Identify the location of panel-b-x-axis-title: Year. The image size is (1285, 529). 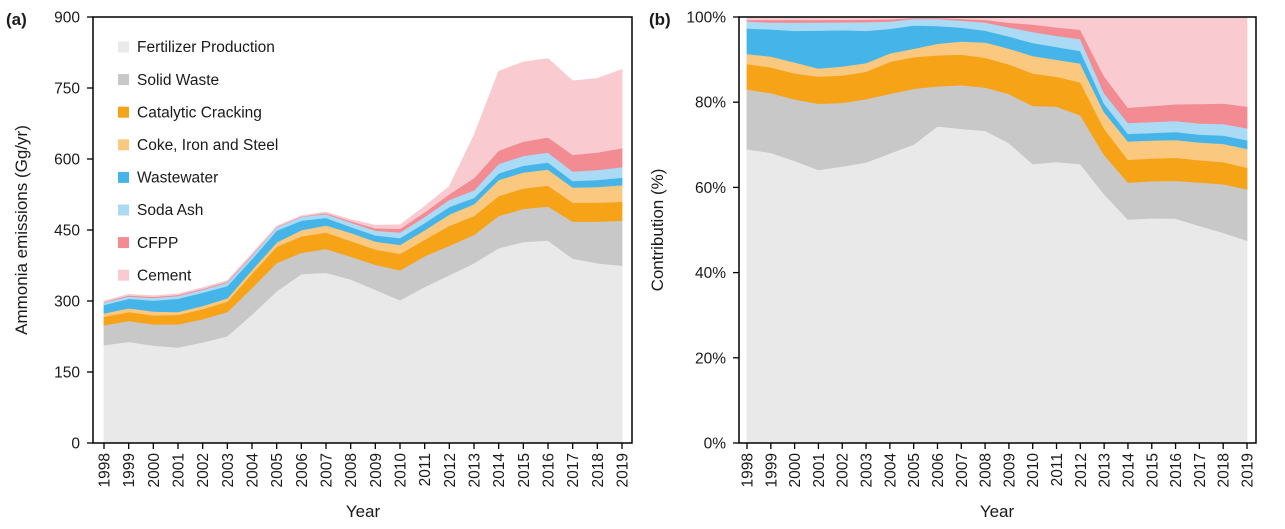
(997, 511).